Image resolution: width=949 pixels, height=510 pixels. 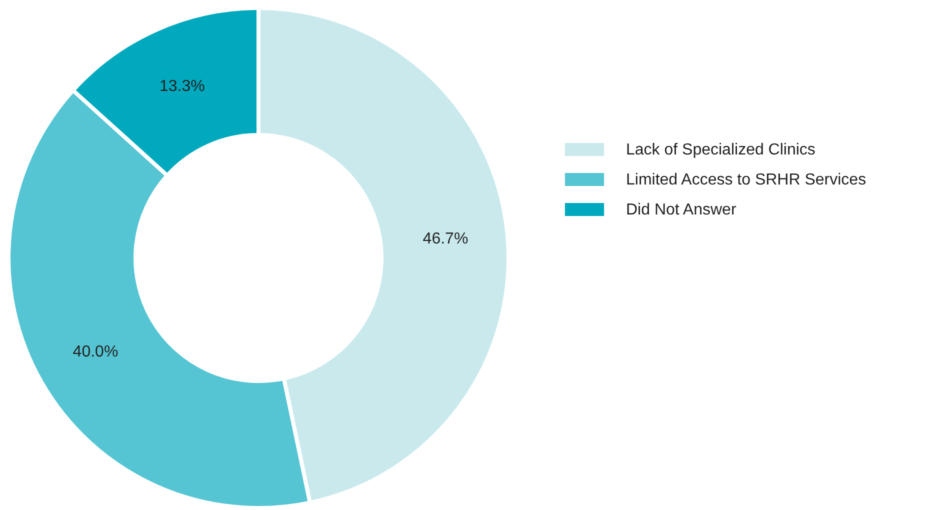 I want to click on data-label: 13.3%, so click(x=182, y=87).